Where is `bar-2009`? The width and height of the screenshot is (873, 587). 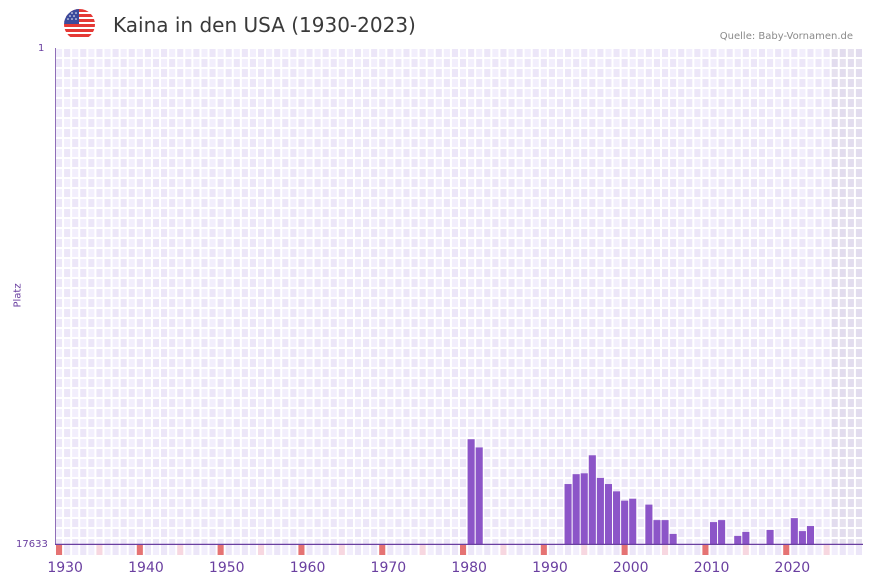
bar-2009 is located at coordinates (713, 533).